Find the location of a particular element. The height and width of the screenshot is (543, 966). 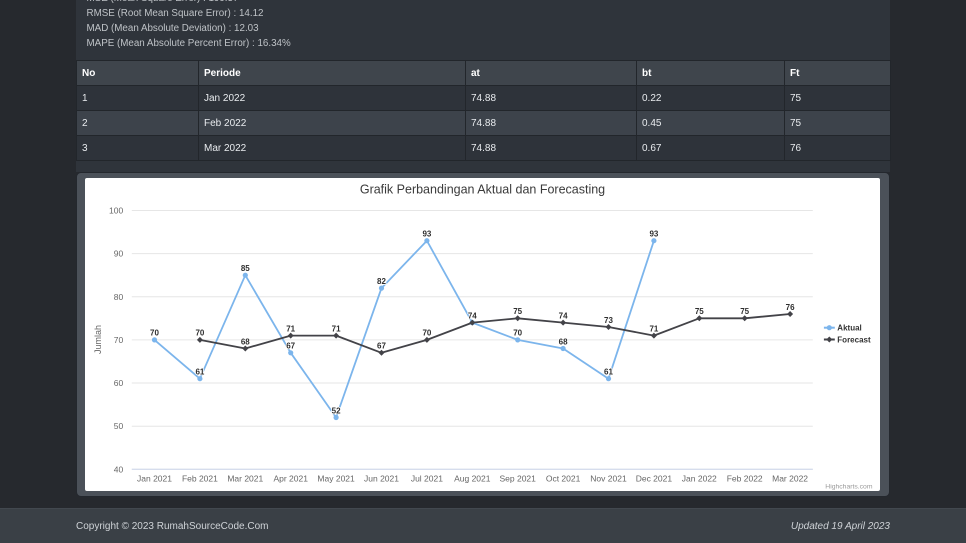

svg-text: 76 is located at coordinates (790, 306).